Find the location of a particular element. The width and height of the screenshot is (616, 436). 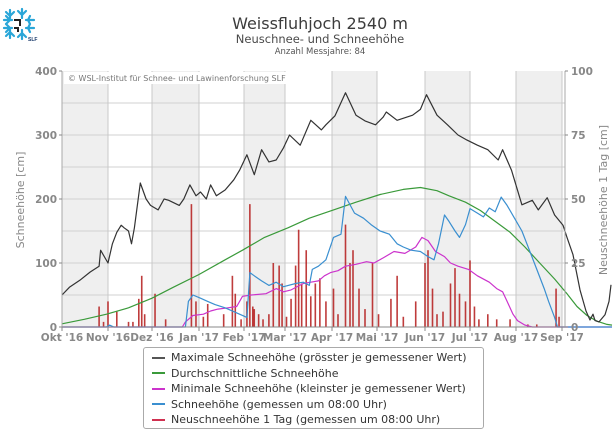

y-tick-right: 100 is located at coordinates (582, 72).